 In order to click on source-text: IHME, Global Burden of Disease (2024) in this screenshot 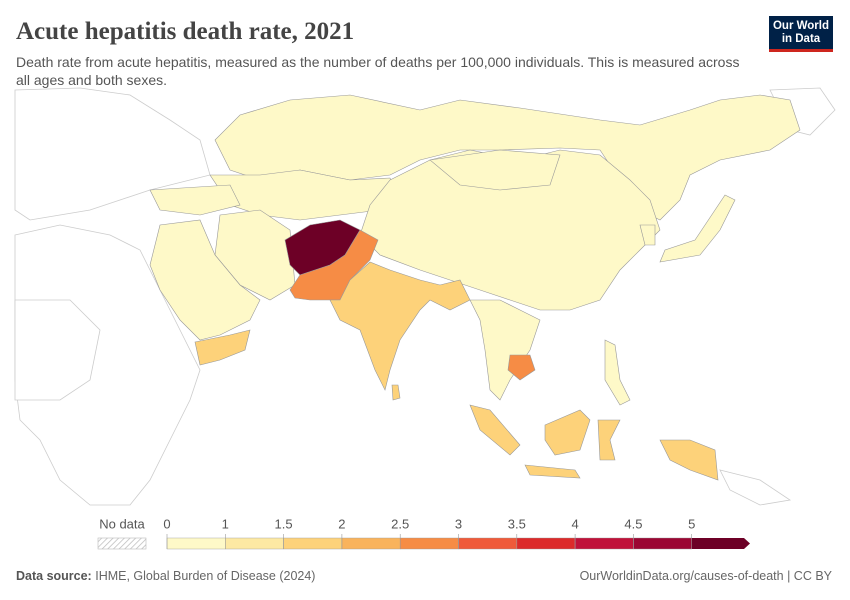, I will do `click(205, 576)`.